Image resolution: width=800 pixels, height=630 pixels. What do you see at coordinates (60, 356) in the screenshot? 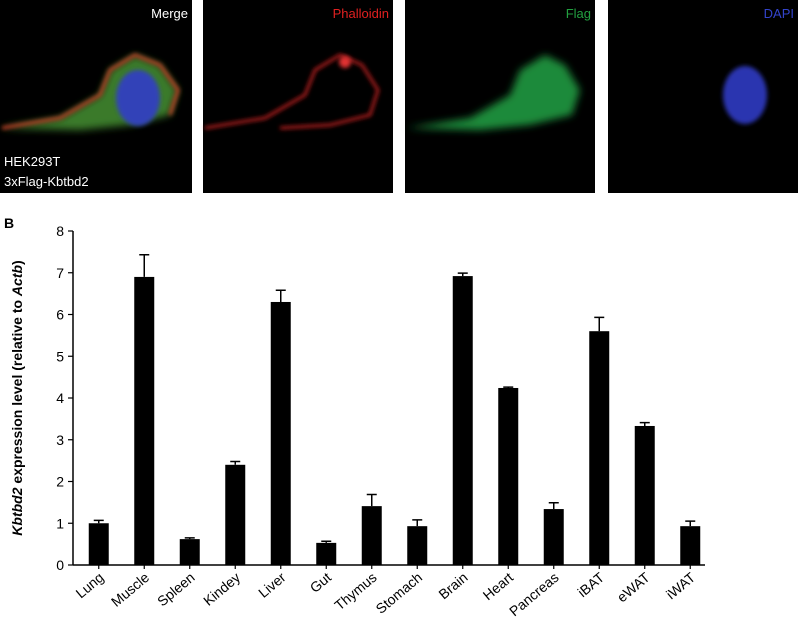
I see `y-tick-label: 5` at bounding box center [60, 356].